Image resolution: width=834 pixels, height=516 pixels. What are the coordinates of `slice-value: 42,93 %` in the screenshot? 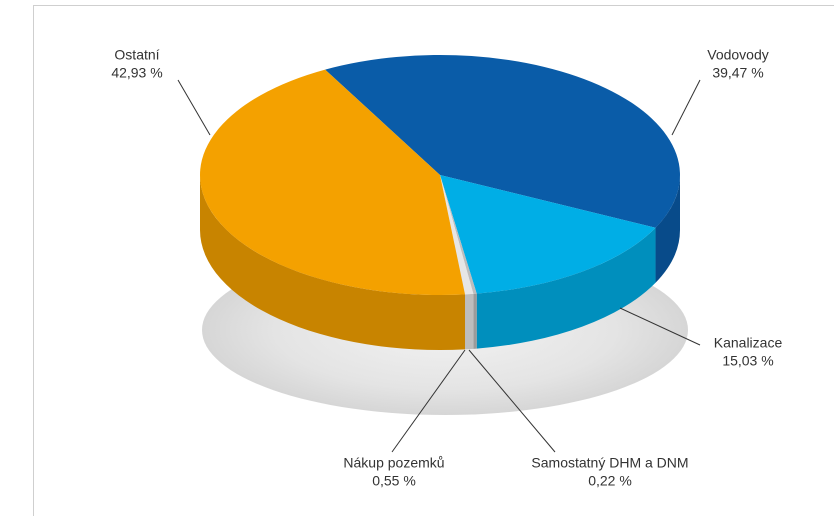 It's located at (136, 73).